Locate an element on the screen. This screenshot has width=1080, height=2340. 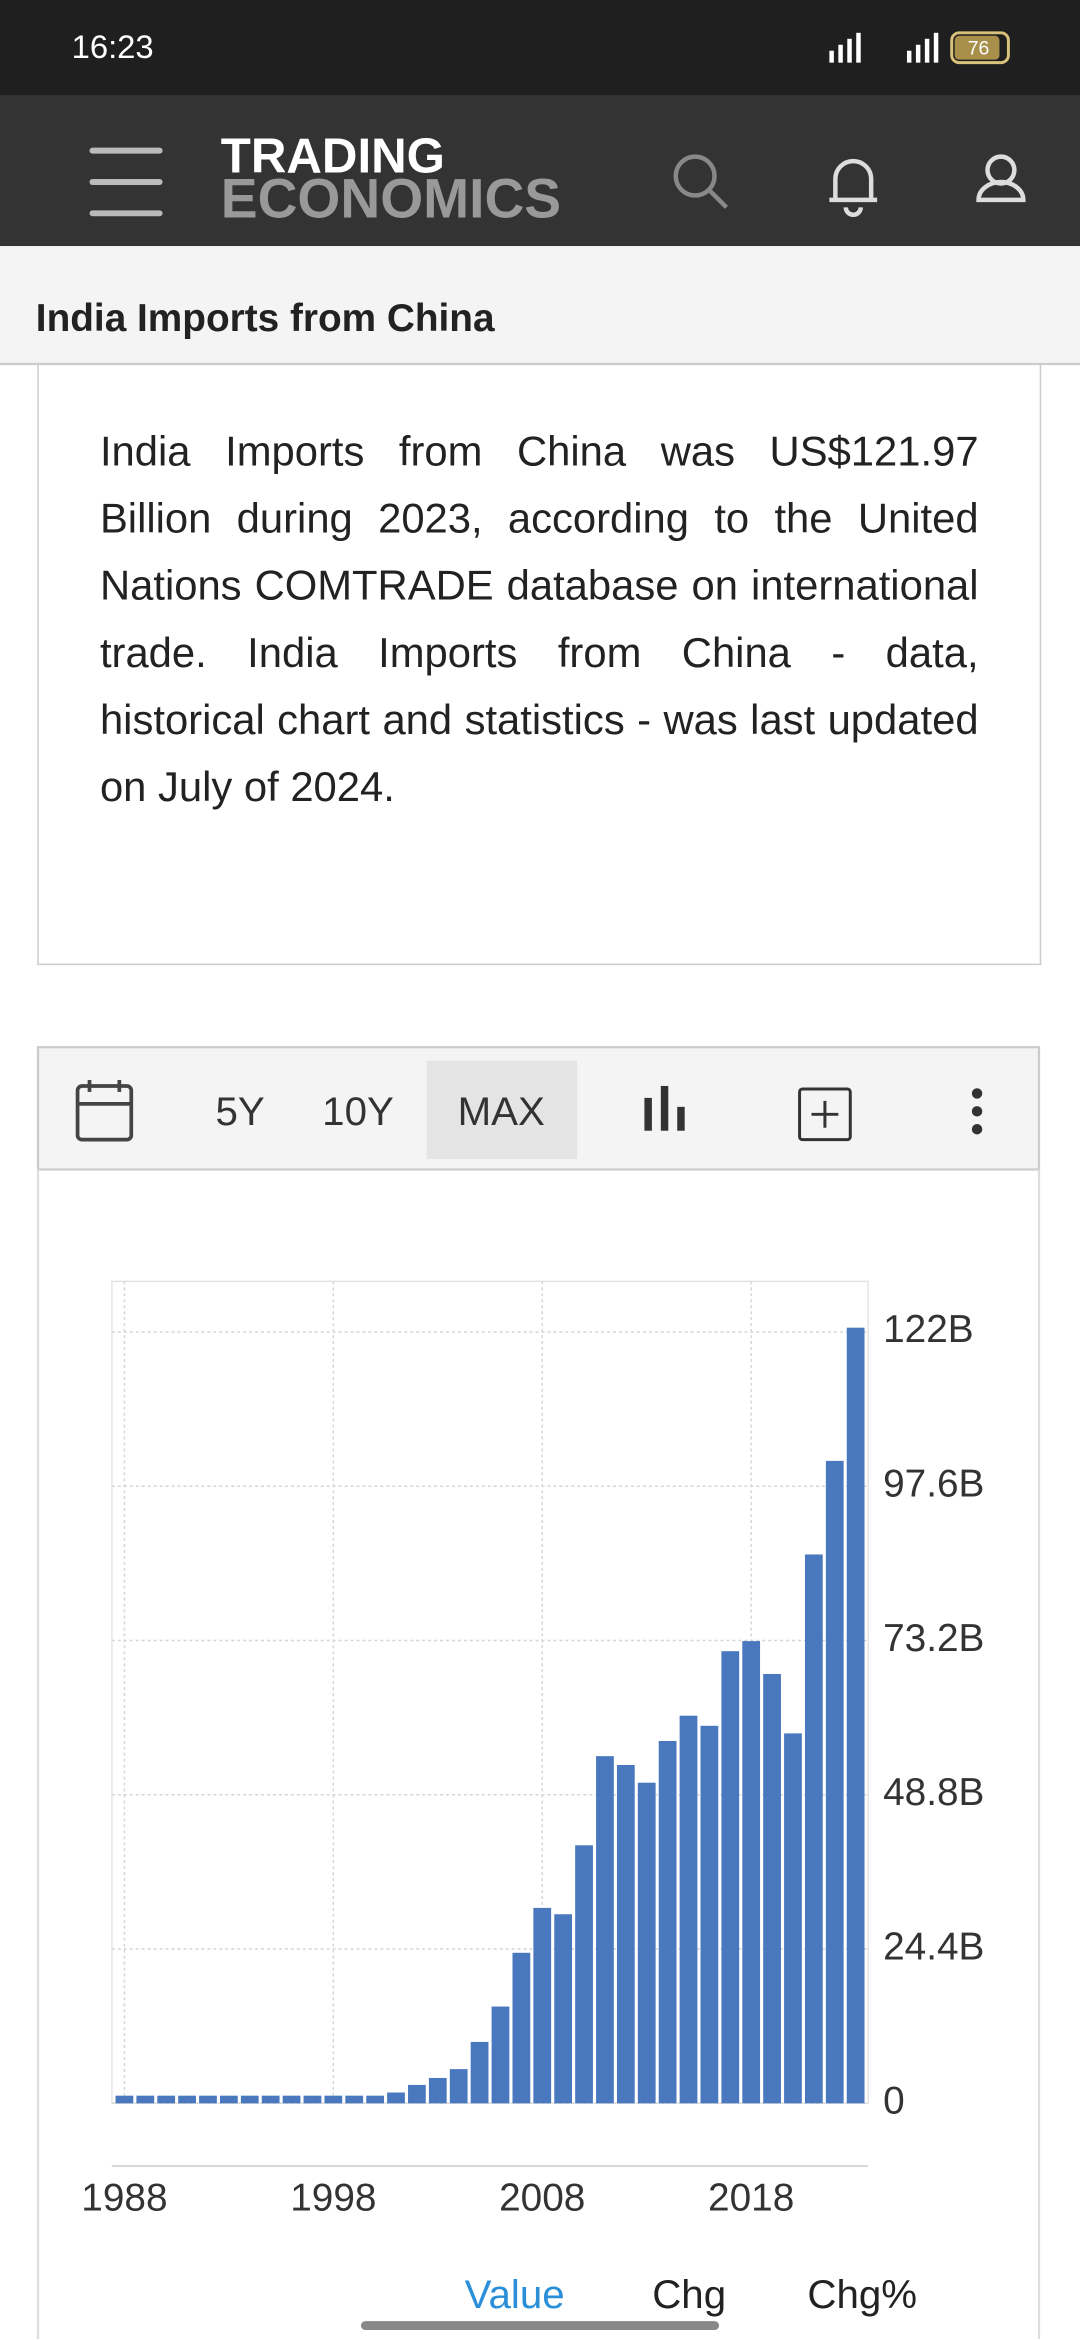
calendar-button is located at coordinates (104, 1110).